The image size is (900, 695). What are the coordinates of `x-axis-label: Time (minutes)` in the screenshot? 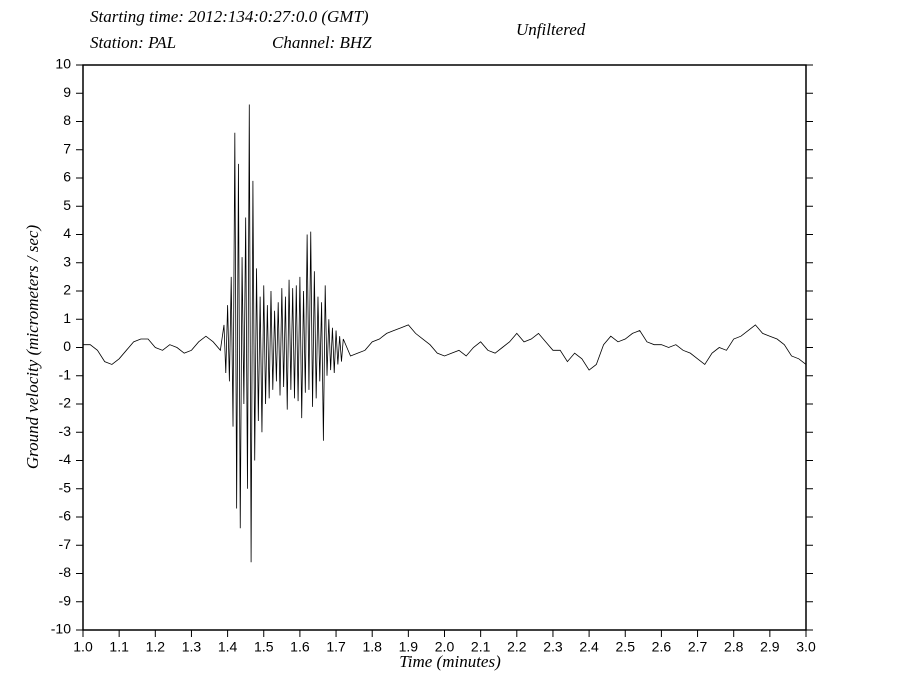 It's located at (450, 661).